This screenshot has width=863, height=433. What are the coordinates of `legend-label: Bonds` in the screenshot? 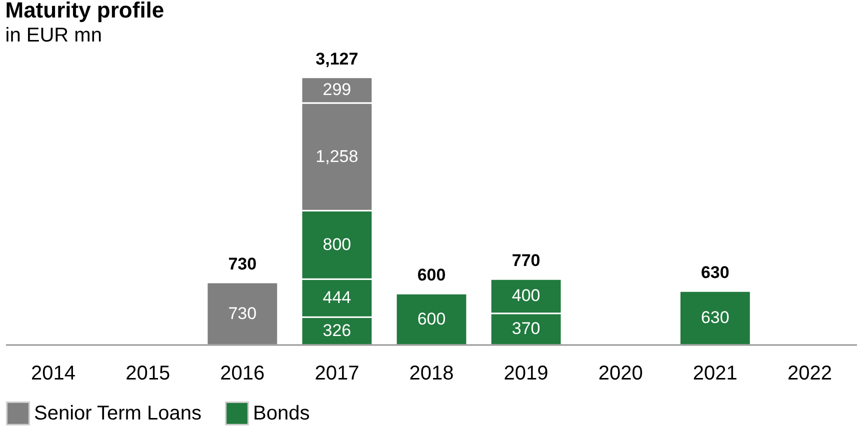 It's located at (281, 413).